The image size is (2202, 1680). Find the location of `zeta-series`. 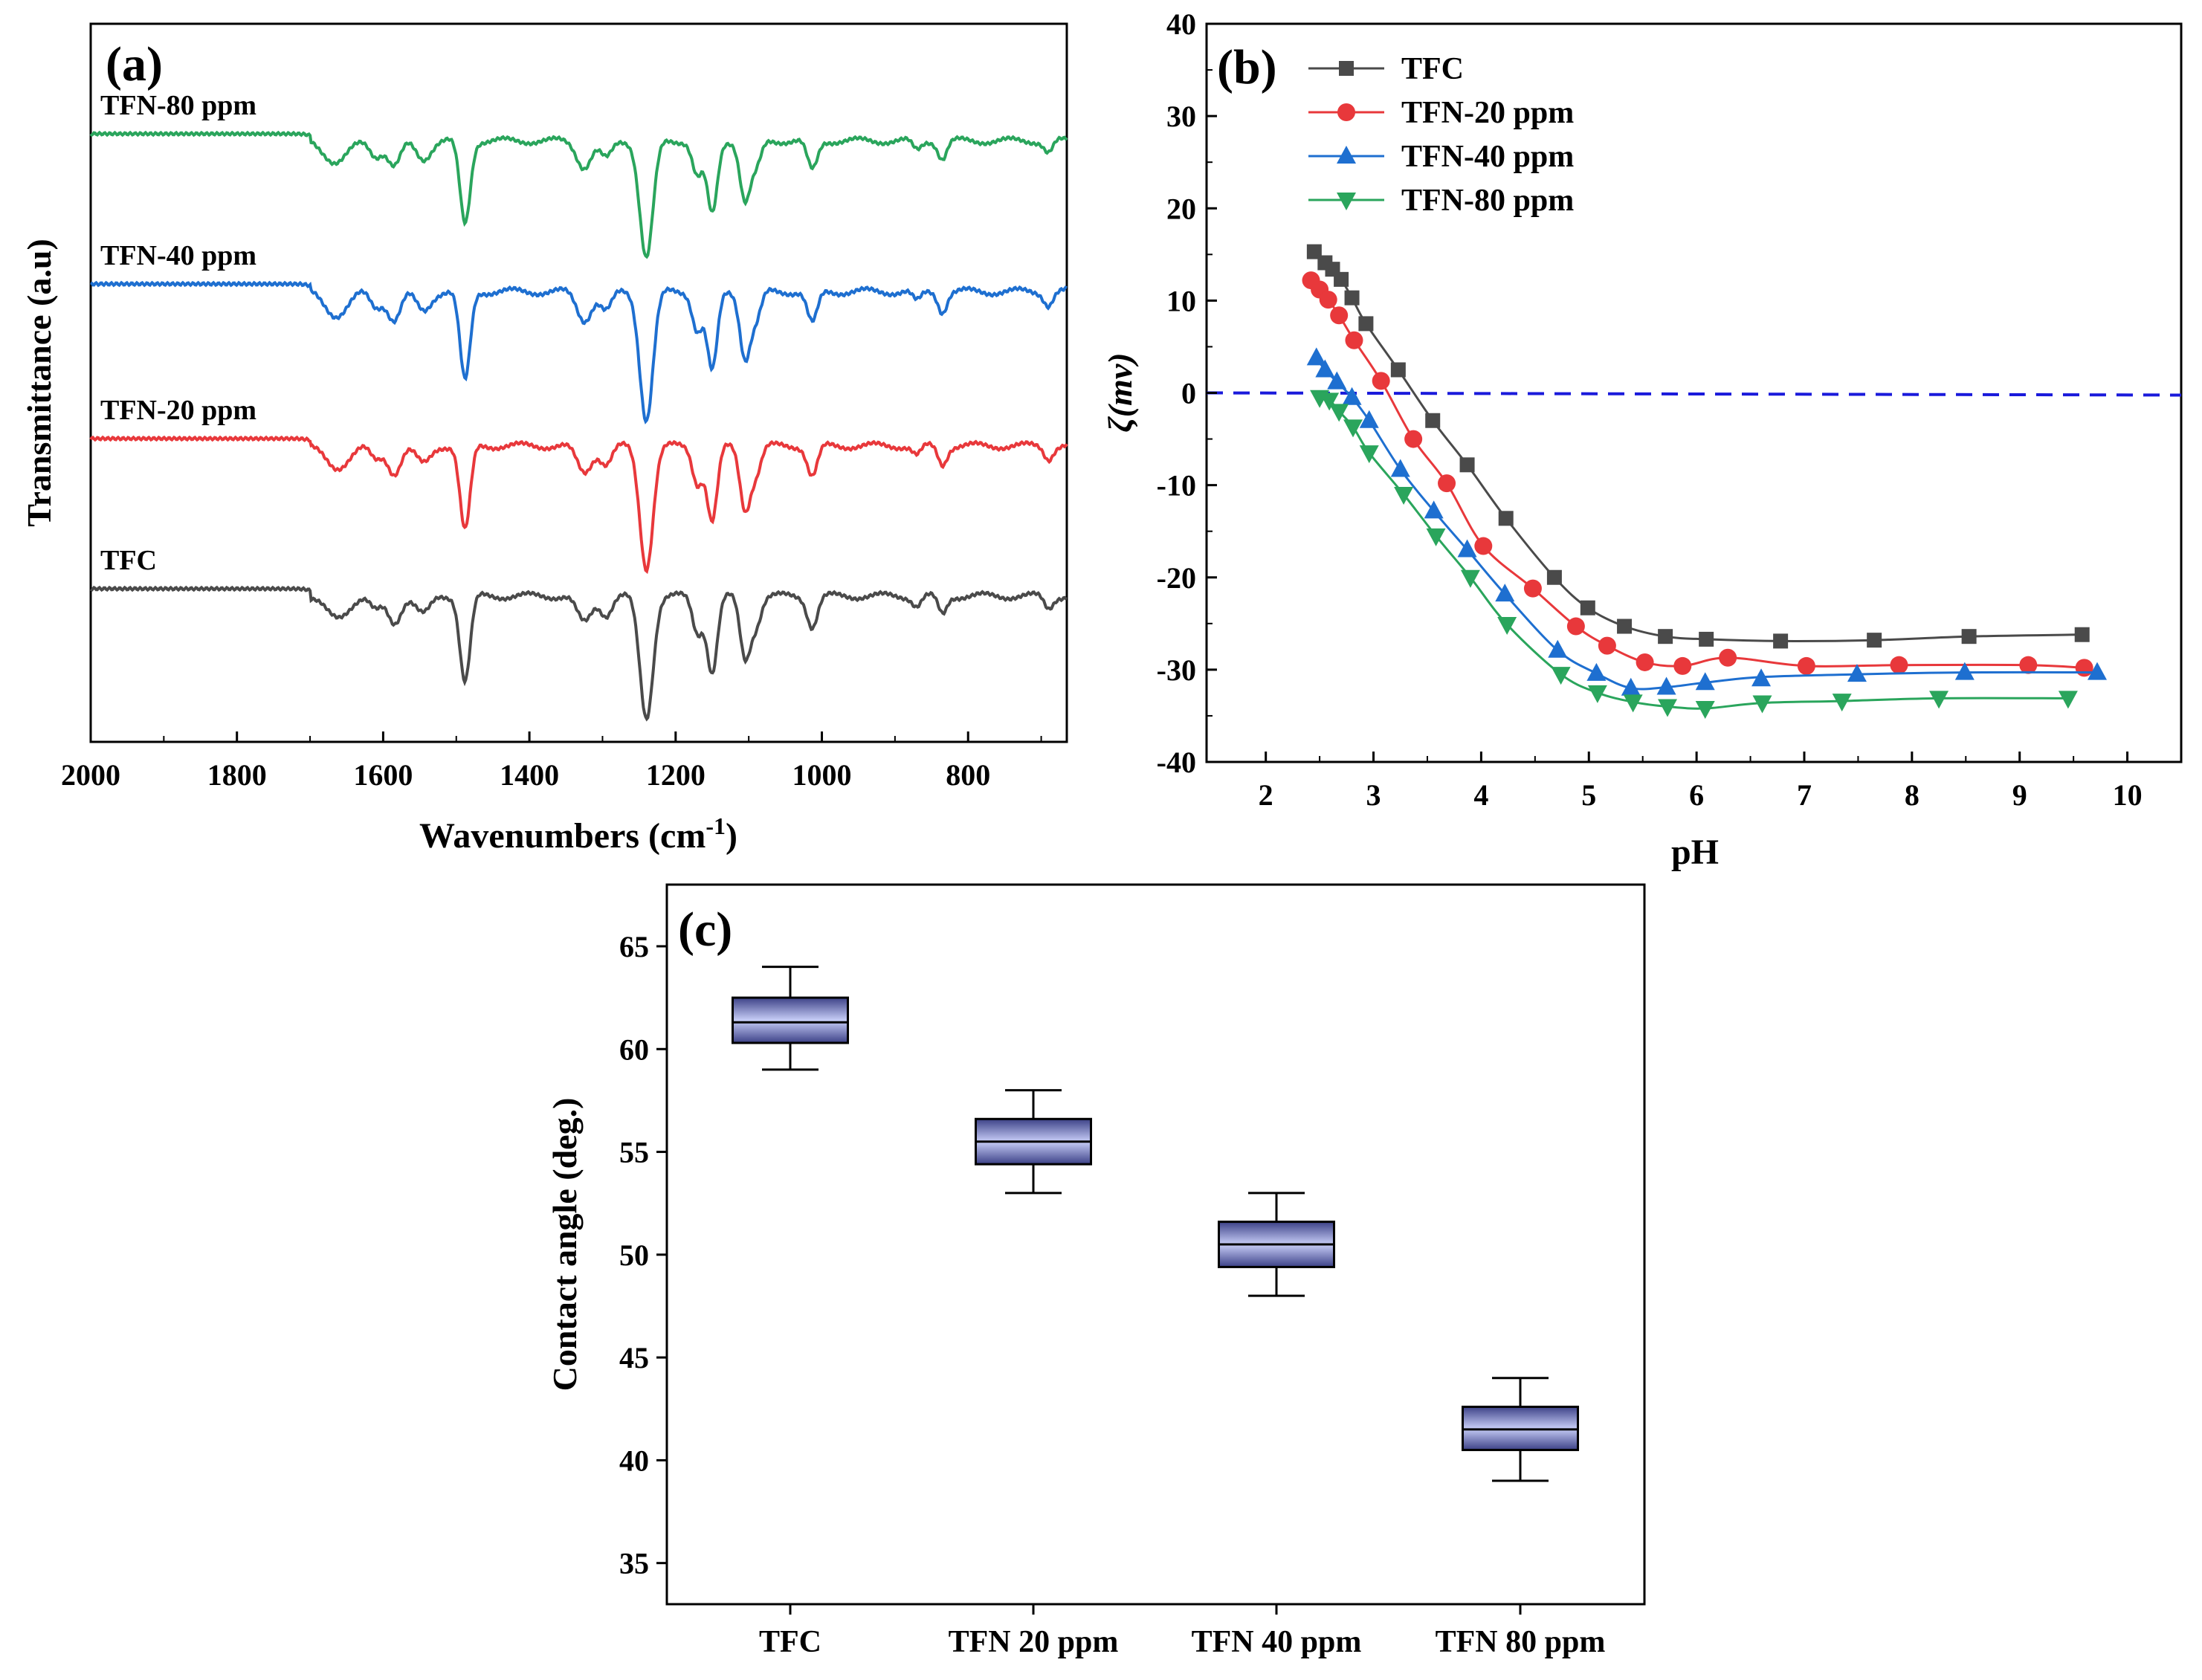

zeta-series is located at coordinates (1705, 482).